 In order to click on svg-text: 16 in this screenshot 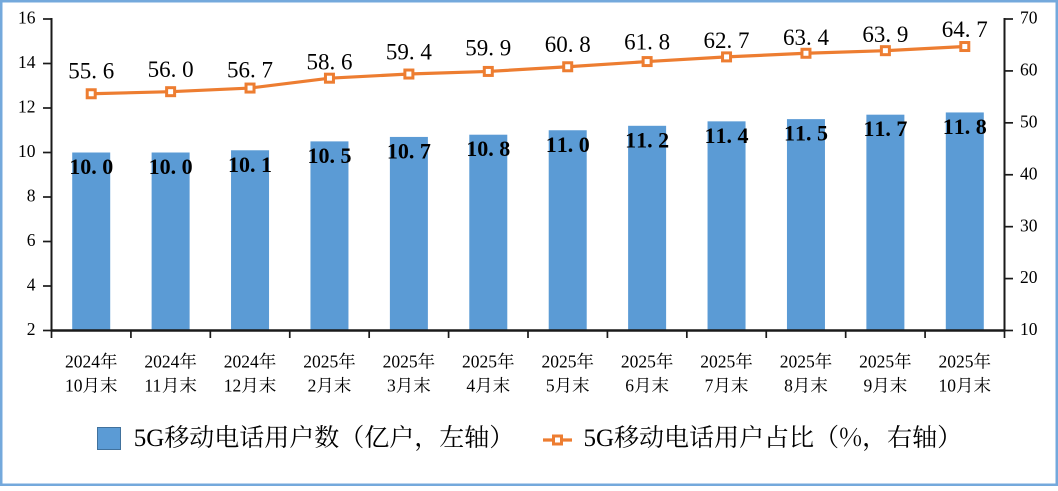, I will do `click(27, 18)`.